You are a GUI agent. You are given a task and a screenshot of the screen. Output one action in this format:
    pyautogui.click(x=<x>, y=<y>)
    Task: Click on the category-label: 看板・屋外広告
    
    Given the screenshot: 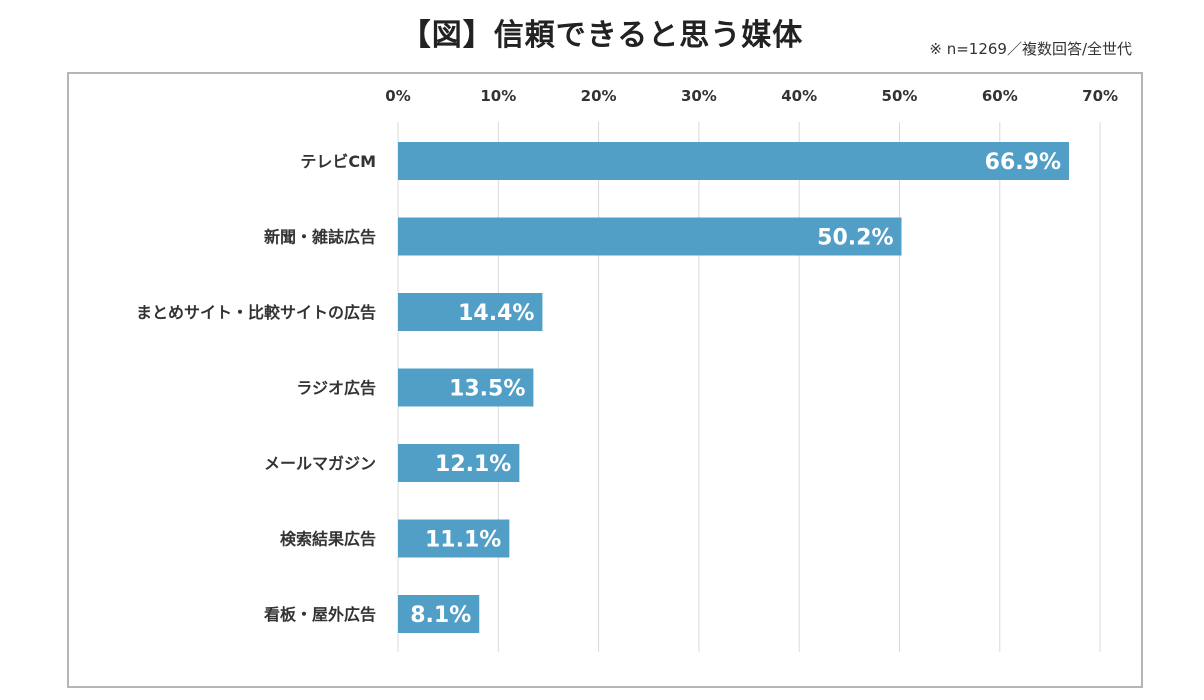 What is the action you would take?
    pyautogui.click(x=319, y=614)
    